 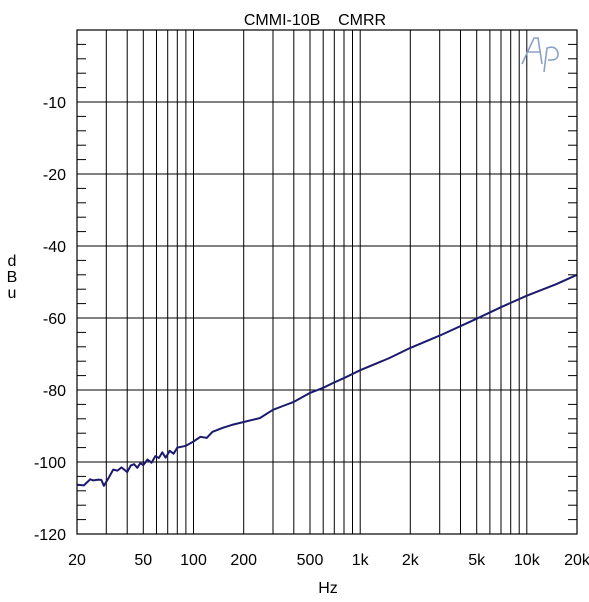 I want to click on ap-logo, so click(x=540, y=55).